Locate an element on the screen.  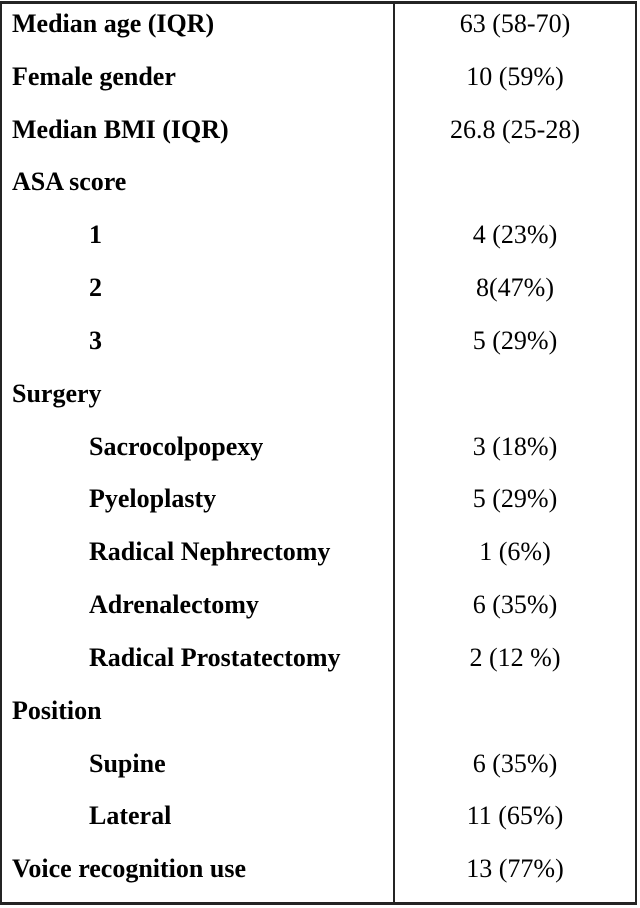
table-row: 2 8(47%) is located at coordinates (318, 294).